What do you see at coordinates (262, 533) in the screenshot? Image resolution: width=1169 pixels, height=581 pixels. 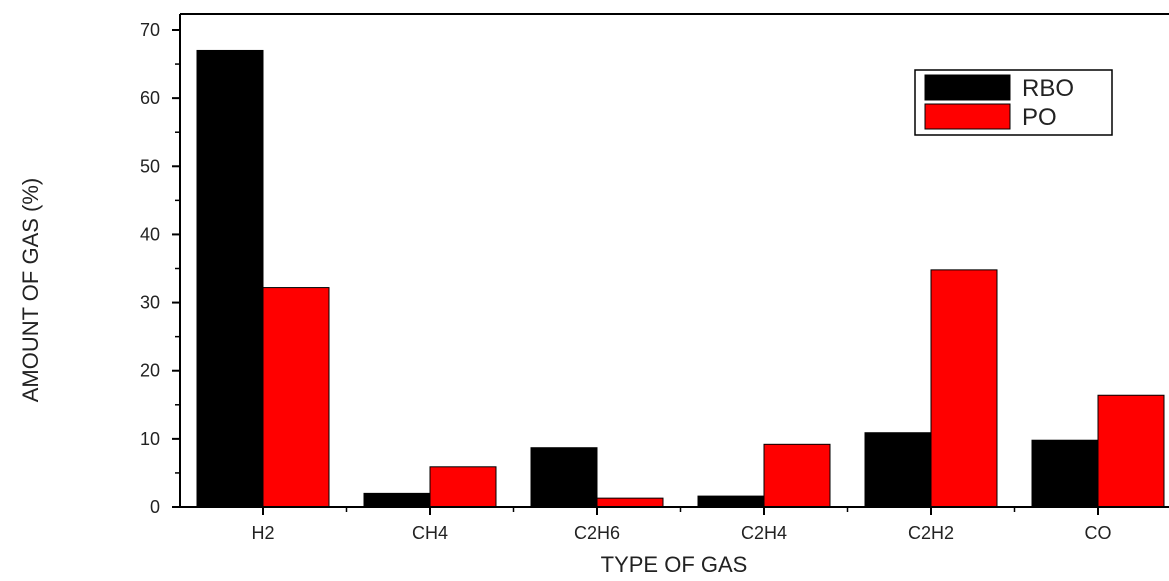 I see `x-tick-label: H2` at bounding box center [262, 533].